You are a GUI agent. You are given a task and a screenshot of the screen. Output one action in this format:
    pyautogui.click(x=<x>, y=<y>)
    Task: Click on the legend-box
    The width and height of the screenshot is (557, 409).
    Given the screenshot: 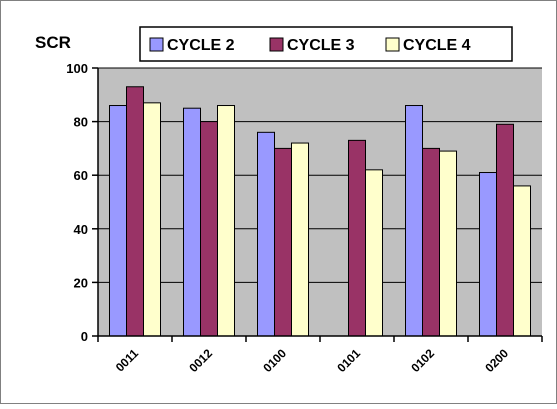 What is the action you would take?
    pyautogui.click(x=326, y=44)
    